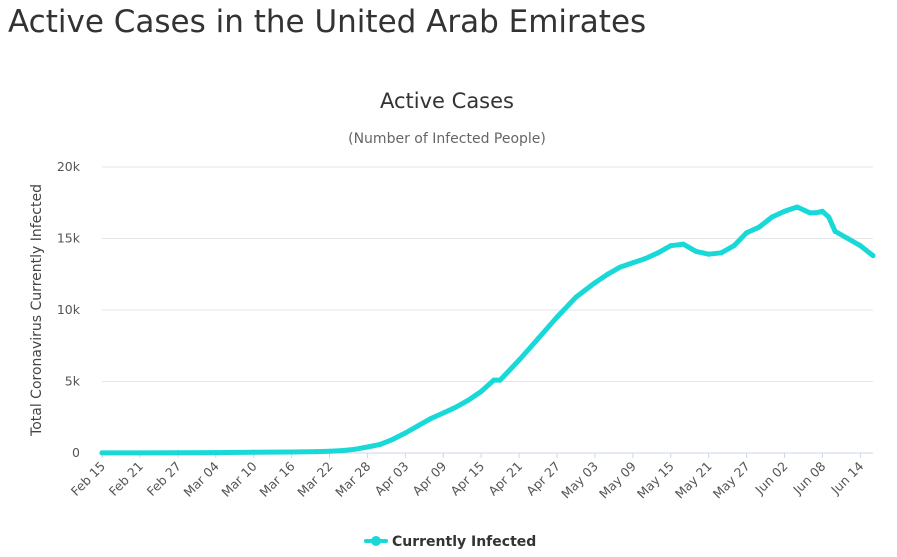 Image resolution: width=897 pixels, height=557 pixels. I want to click on y-tick-label: 20k, so click(69, 166).